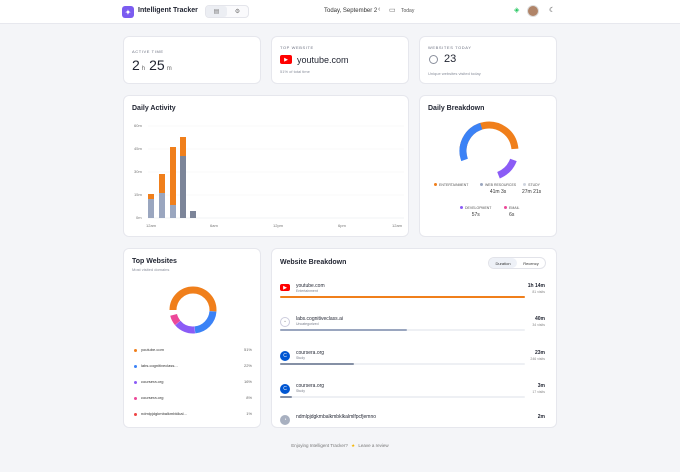  I want to click on legend-development: DEVELOPMENT 57s, so click(475, 212).